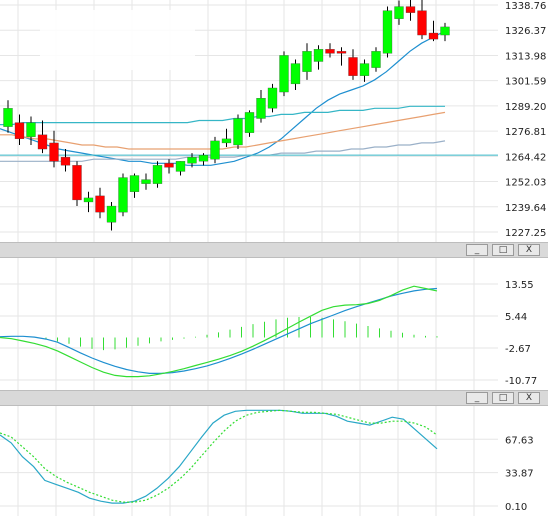  What do you see at coordinates (274, 398) in the screenshot?
I see `macd-pane-toolbar: _ □ X` at bounding box center [274, 398].